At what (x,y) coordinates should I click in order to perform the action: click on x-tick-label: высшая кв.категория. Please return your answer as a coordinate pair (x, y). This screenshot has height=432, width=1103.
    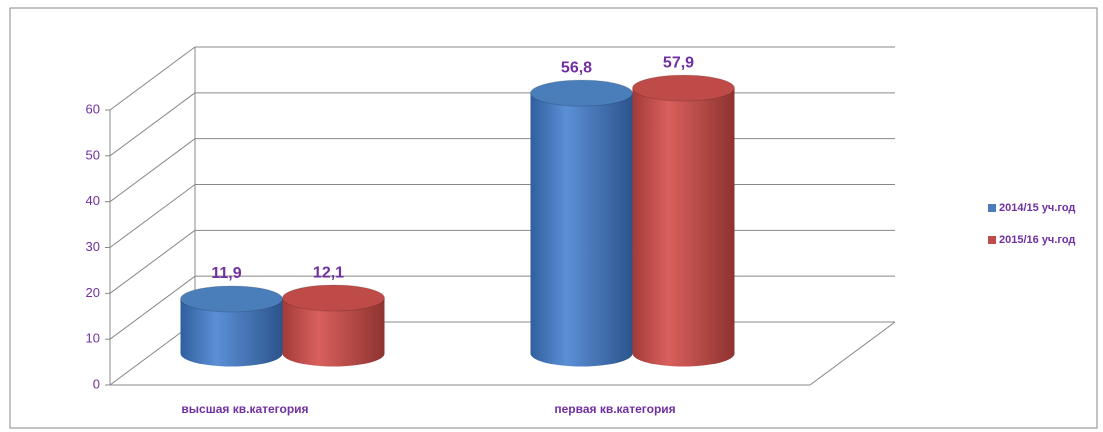
    Looking at the image, I should click on (244, 409).